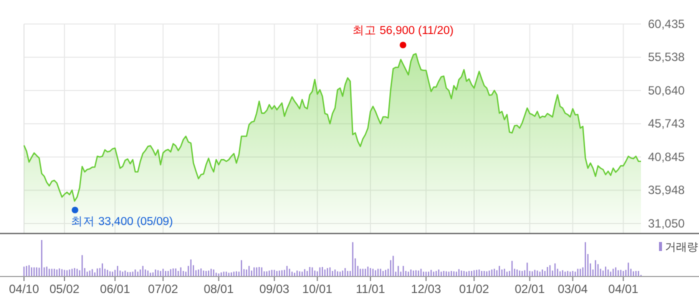  I want to click on y-tick-label: 60,435, so click(667, 24).